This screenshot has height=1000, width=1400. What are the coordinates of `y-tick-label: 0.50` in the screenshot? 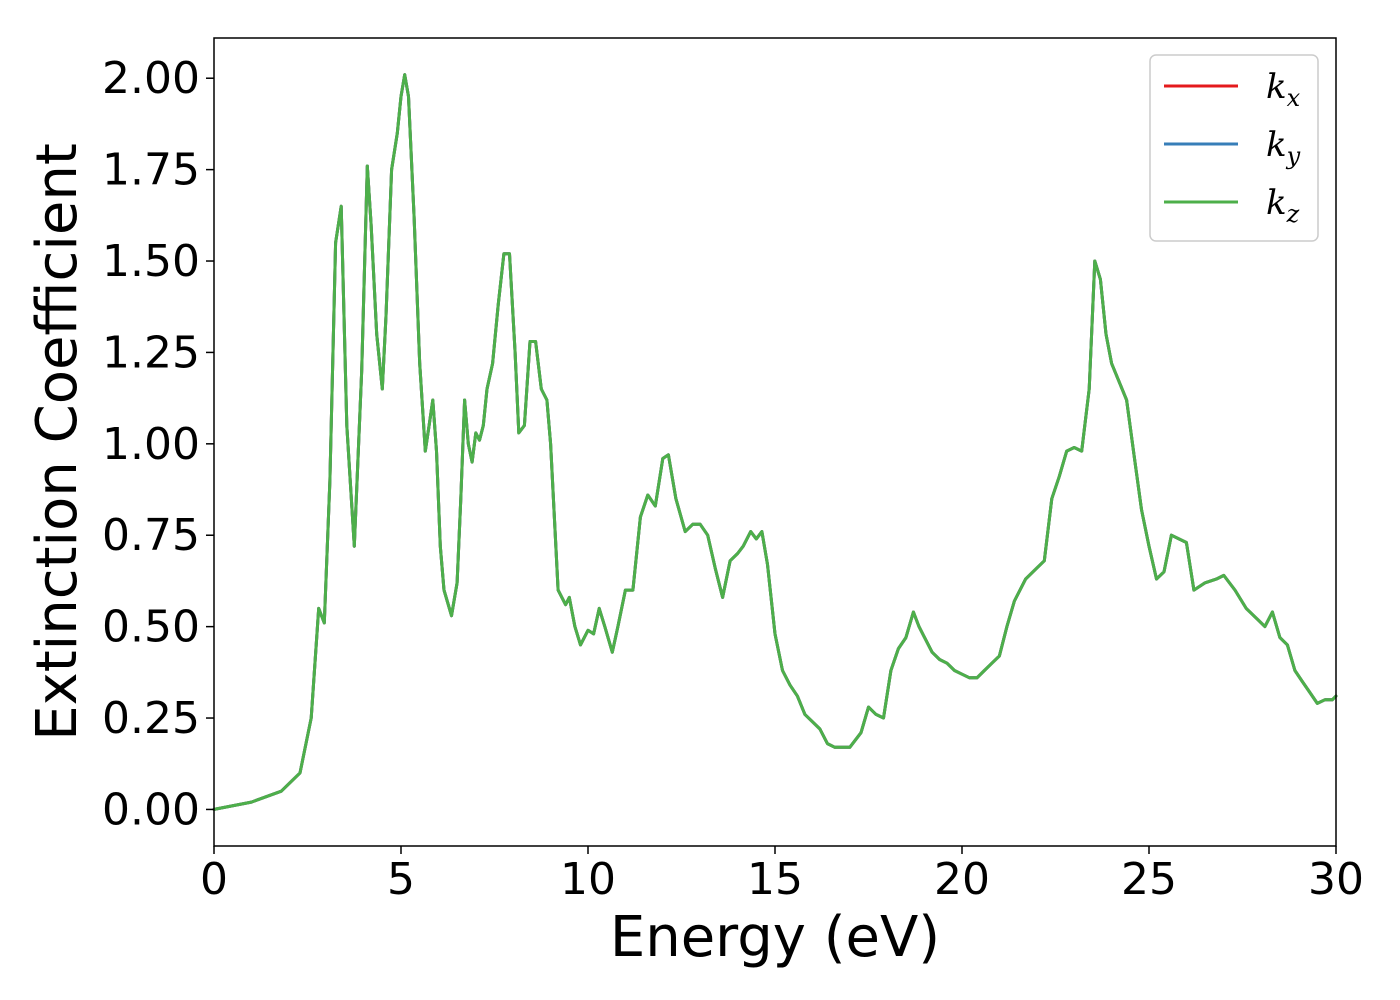 It's located at (151, 627).